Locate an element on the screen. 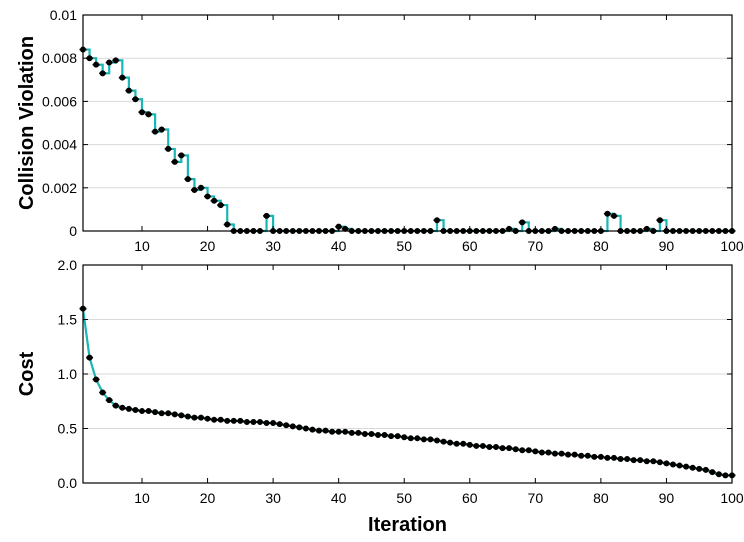  x-tick-label: 50 is located at coordinates (404, 498).